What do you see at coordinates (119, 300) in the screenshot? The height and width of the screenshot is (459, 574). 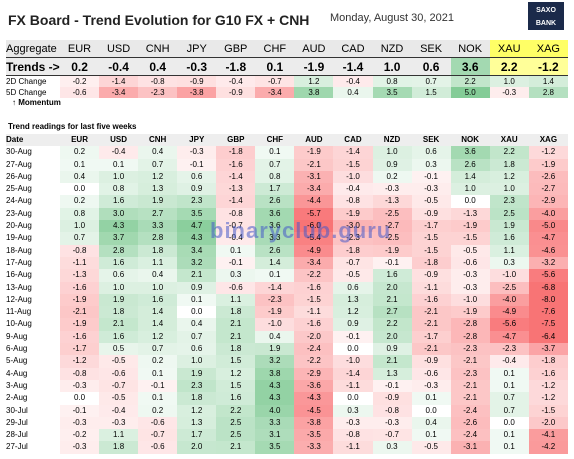 I see `value-cell: 1.9` at bounding box center [119, 300].